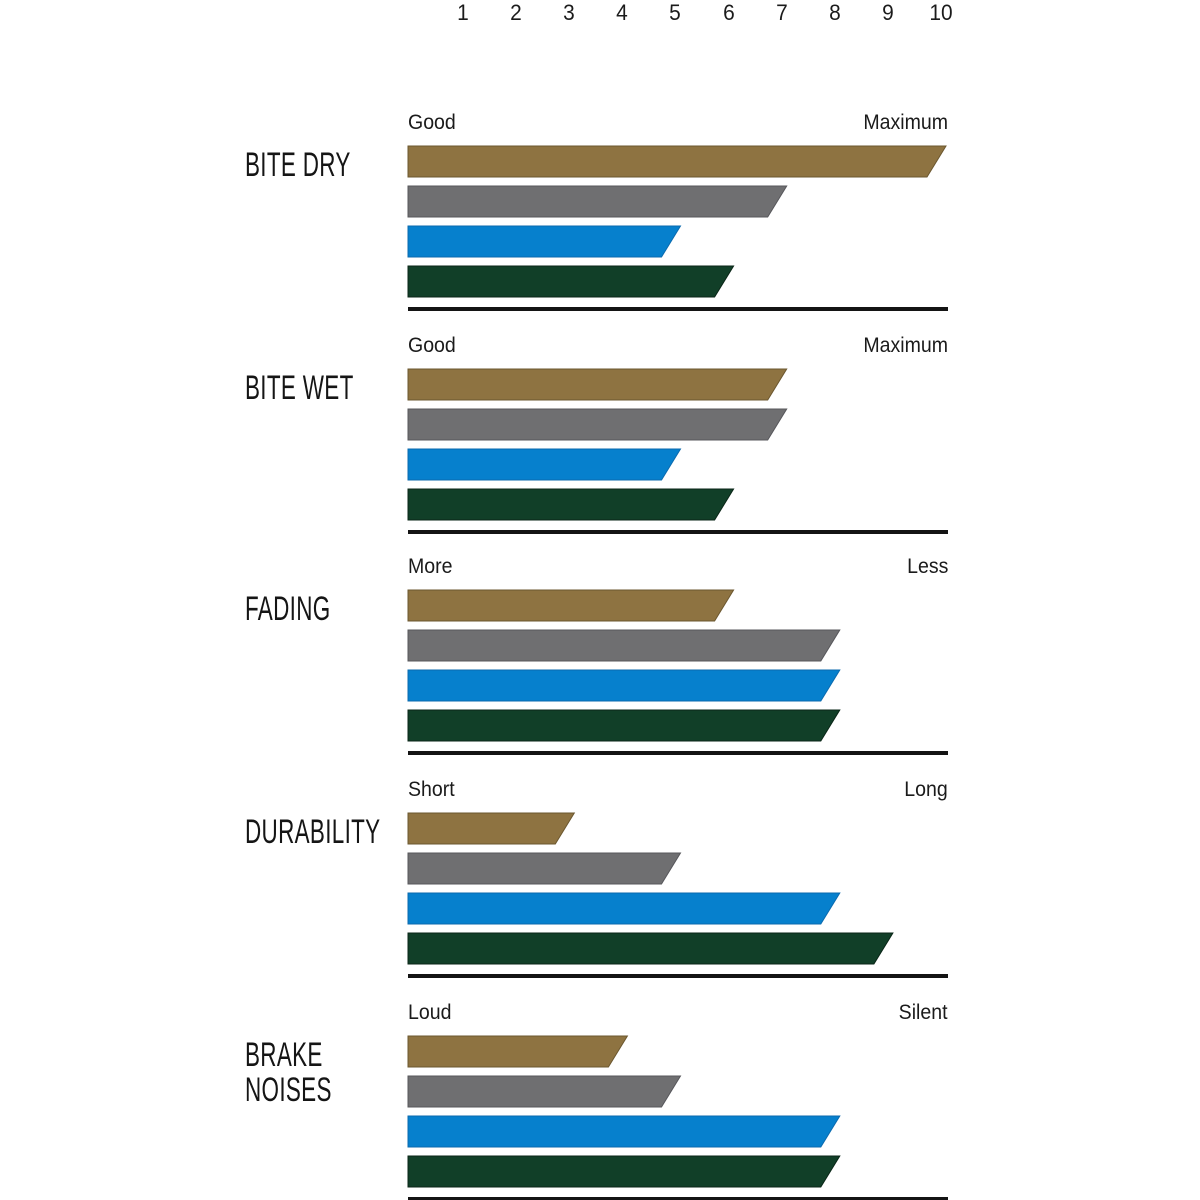 The height and width of the screenshot is (1200, 1200). Describe the element at coordinates (677, 161) in the screenshot. I see `bar-gold-bite-dry` at that location.